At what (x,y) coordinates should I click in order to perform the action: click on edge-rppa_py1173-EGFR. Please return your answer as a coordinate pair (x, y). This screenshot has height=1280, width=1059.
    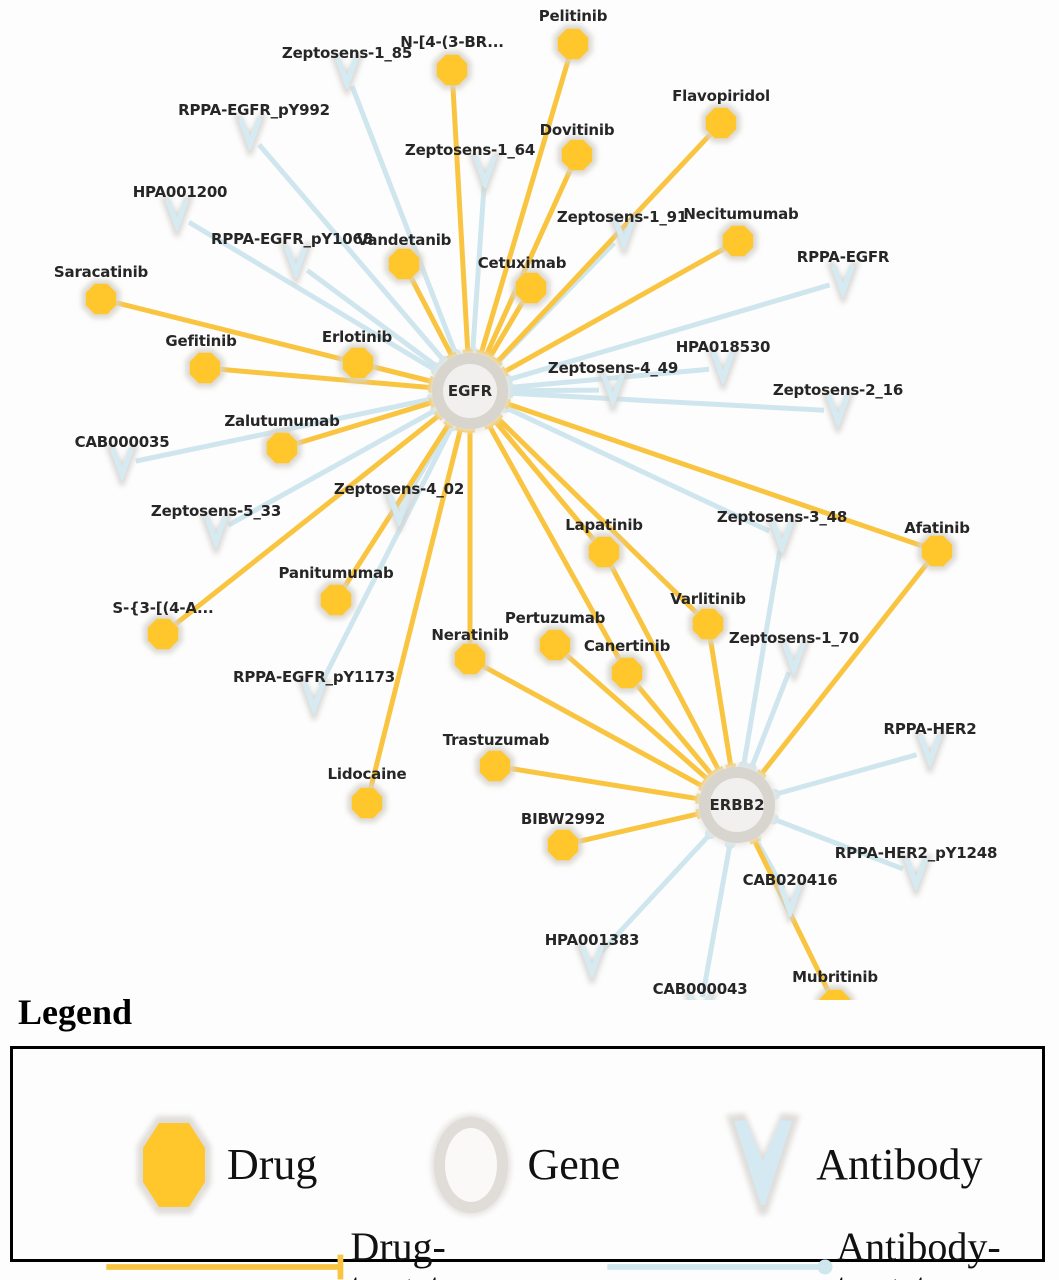
    Looking at the image, I should click on (386, 555).